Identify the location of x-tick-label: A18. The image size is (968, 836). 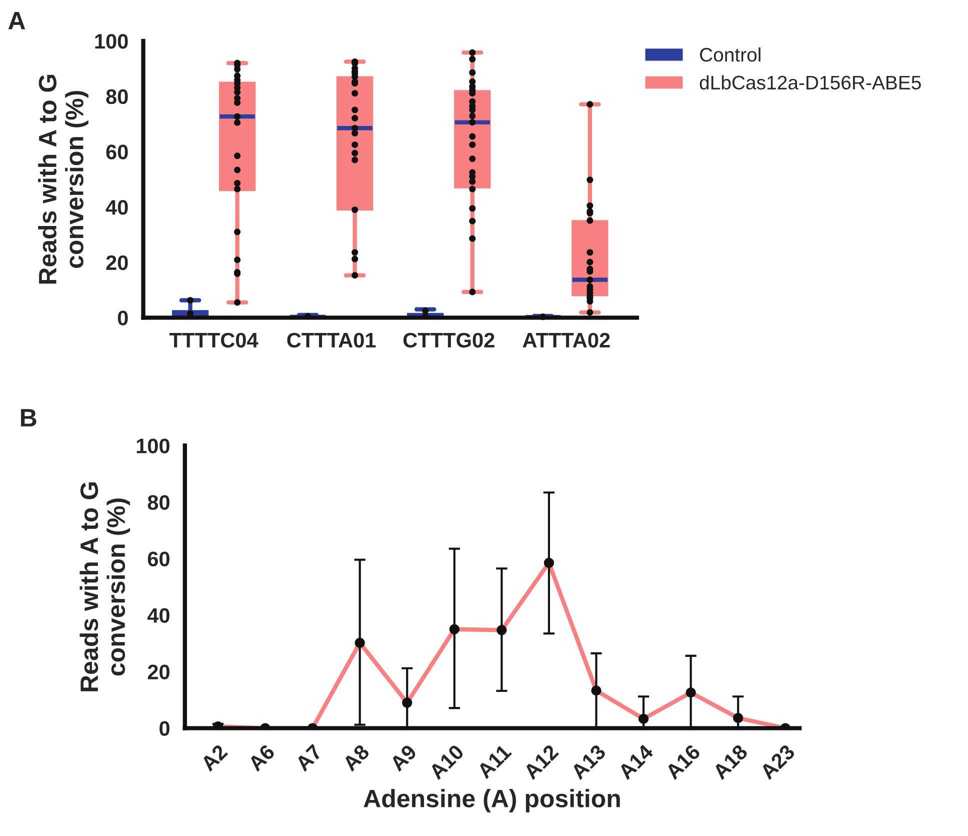
(730, 762).